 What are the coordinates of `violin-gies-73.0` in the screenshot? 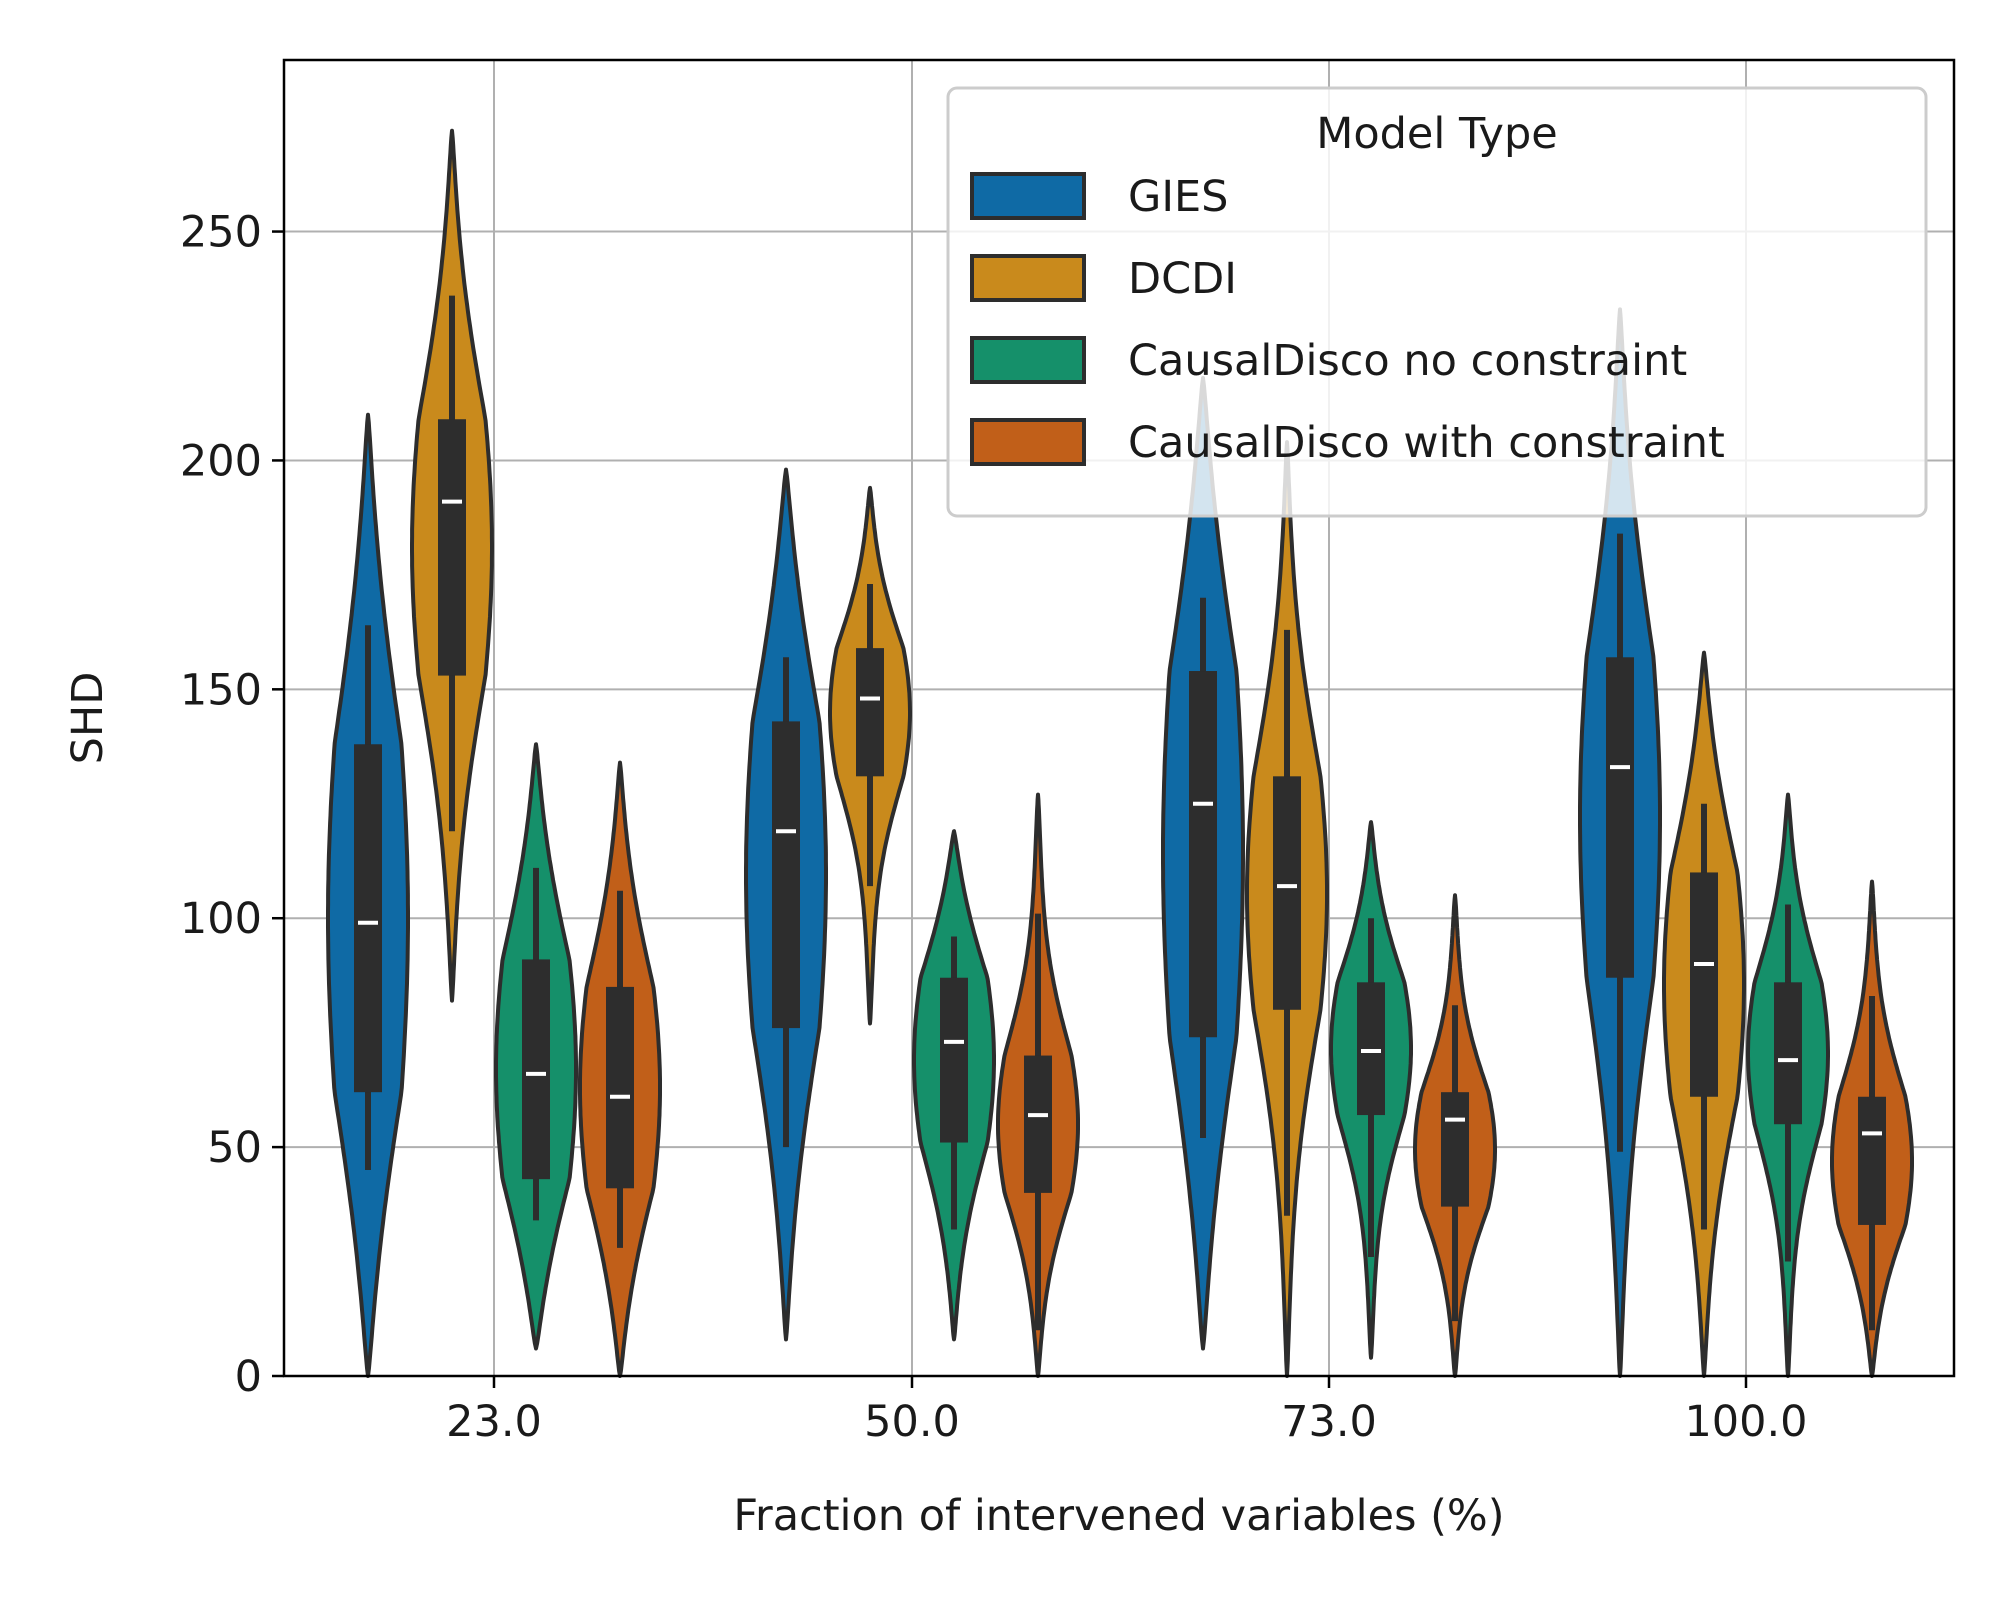 It's located at (1203, 863).